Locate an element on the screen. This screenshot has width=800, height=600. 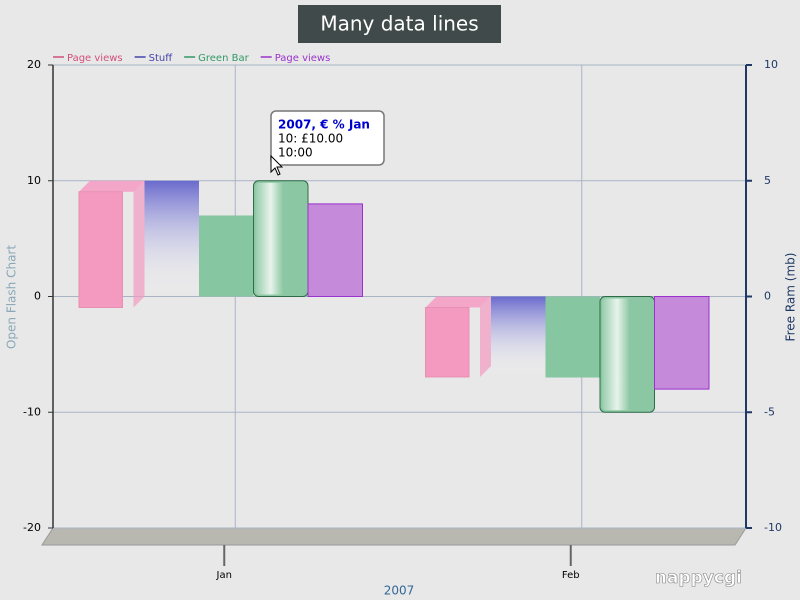
y2-tick-label: 5 is located at coordinates (767, 180).